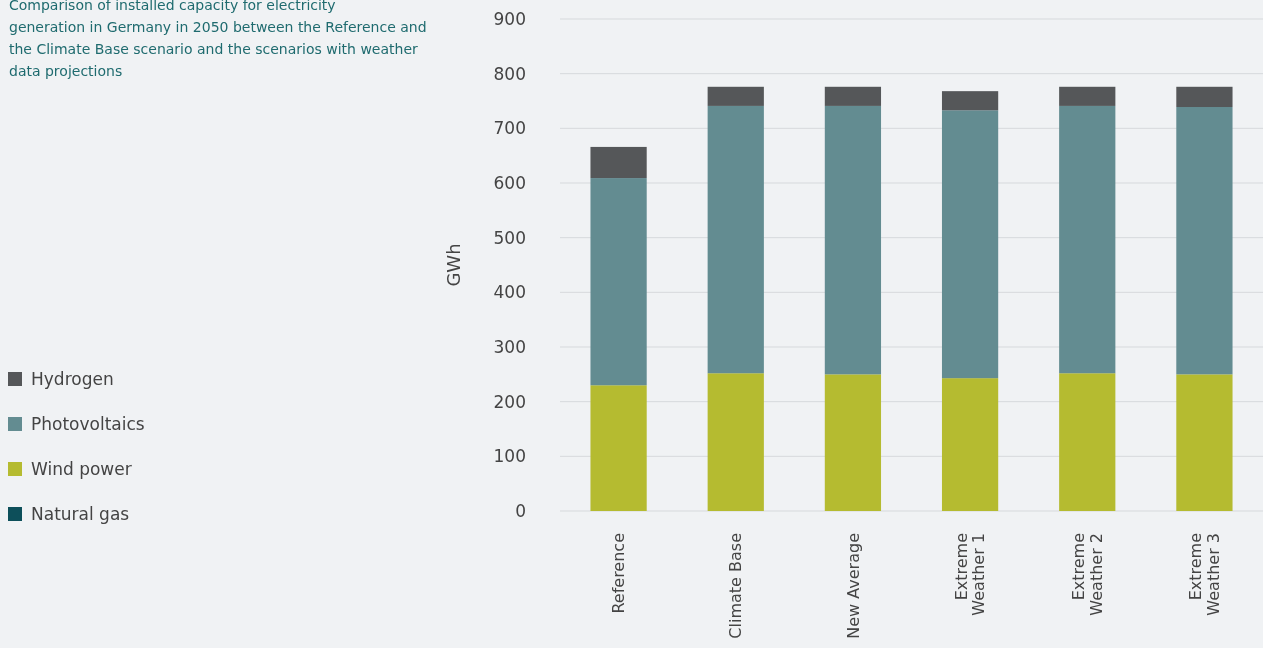 The image size is (1263, 648). What do you see at coordinates (509, 237) in the screenshot?
I see `y-tick-label: 500` at bounding box center [509, 237].